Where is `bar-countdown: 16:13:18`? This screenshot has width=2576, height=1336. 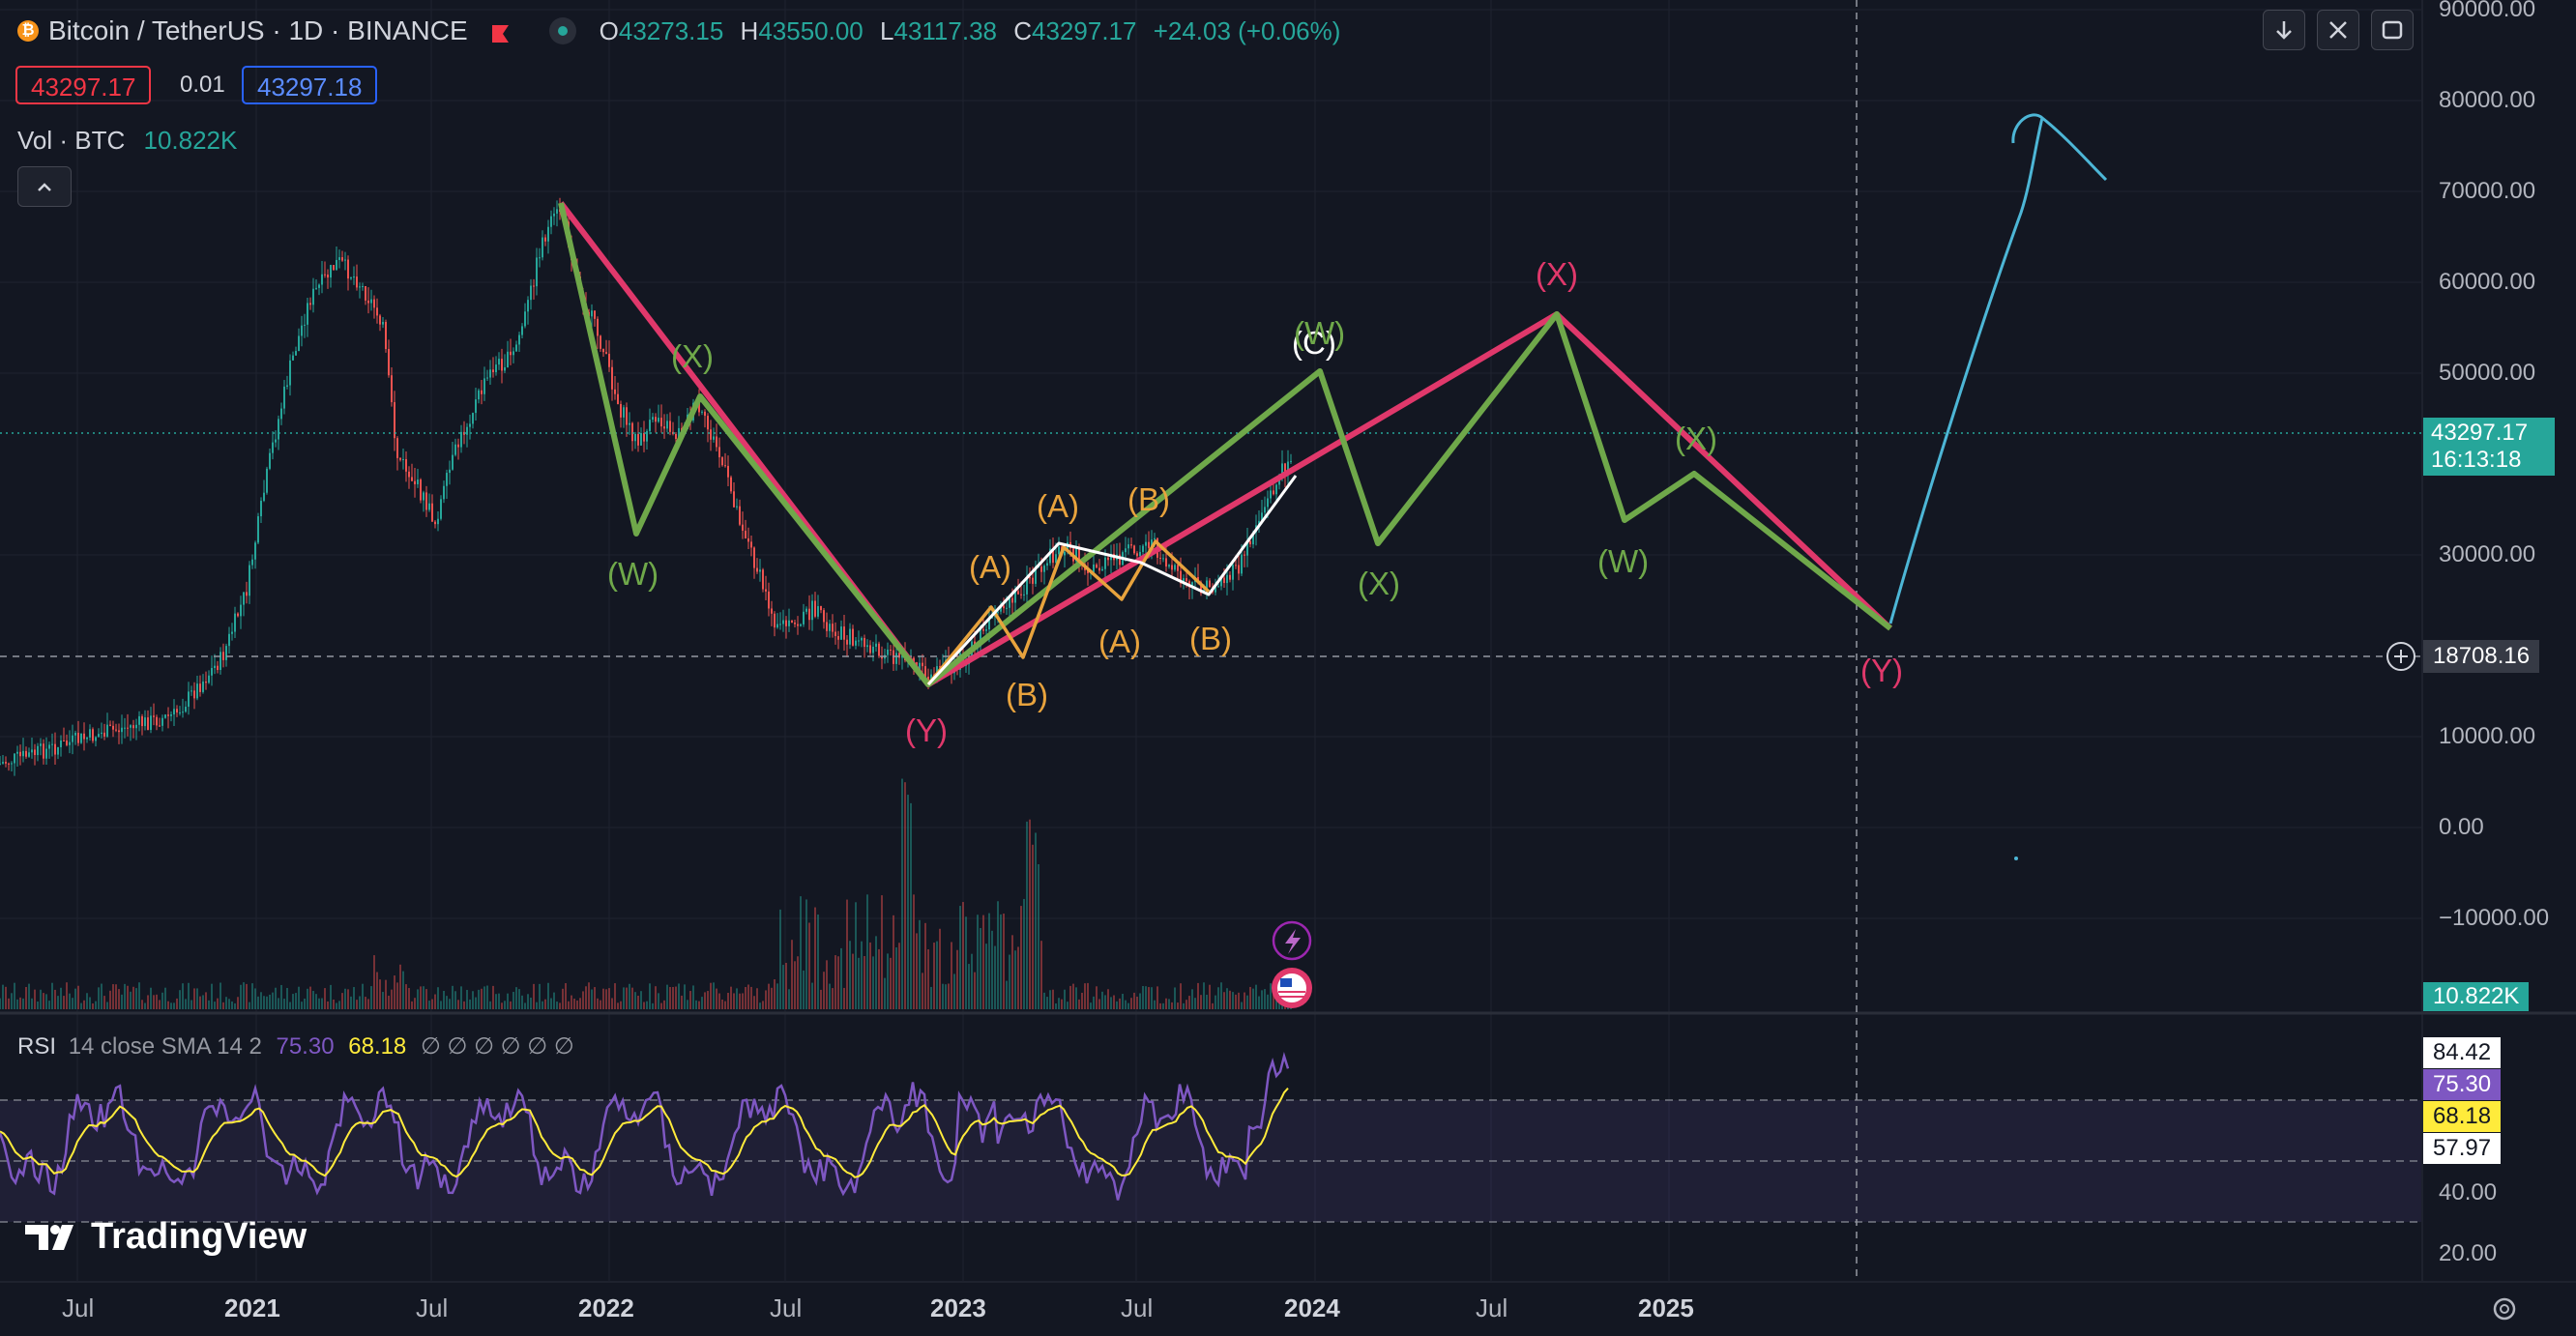 bar-countdown: 16:13:18 is located at coordinates (2476, 460).